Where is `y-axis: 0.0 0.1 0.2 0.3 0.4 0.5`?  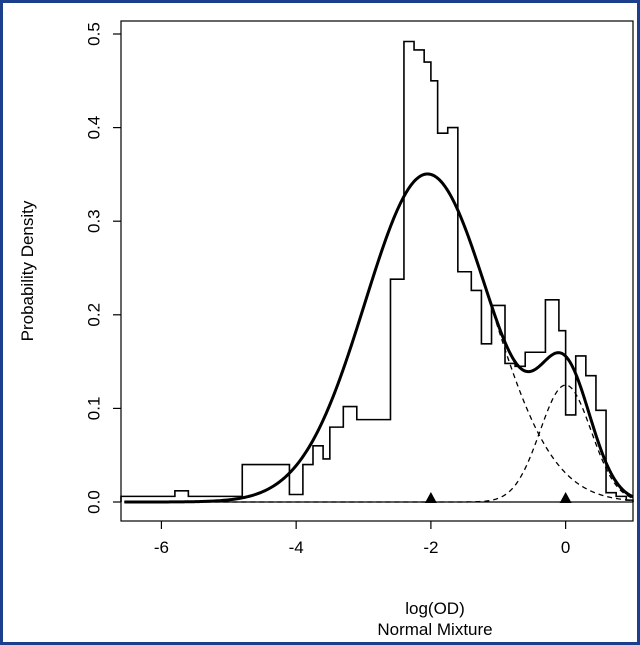
y-axis: 0.0 0.1 0.2 0.3 0.4 0.5 is located at coordinates (103, 268).